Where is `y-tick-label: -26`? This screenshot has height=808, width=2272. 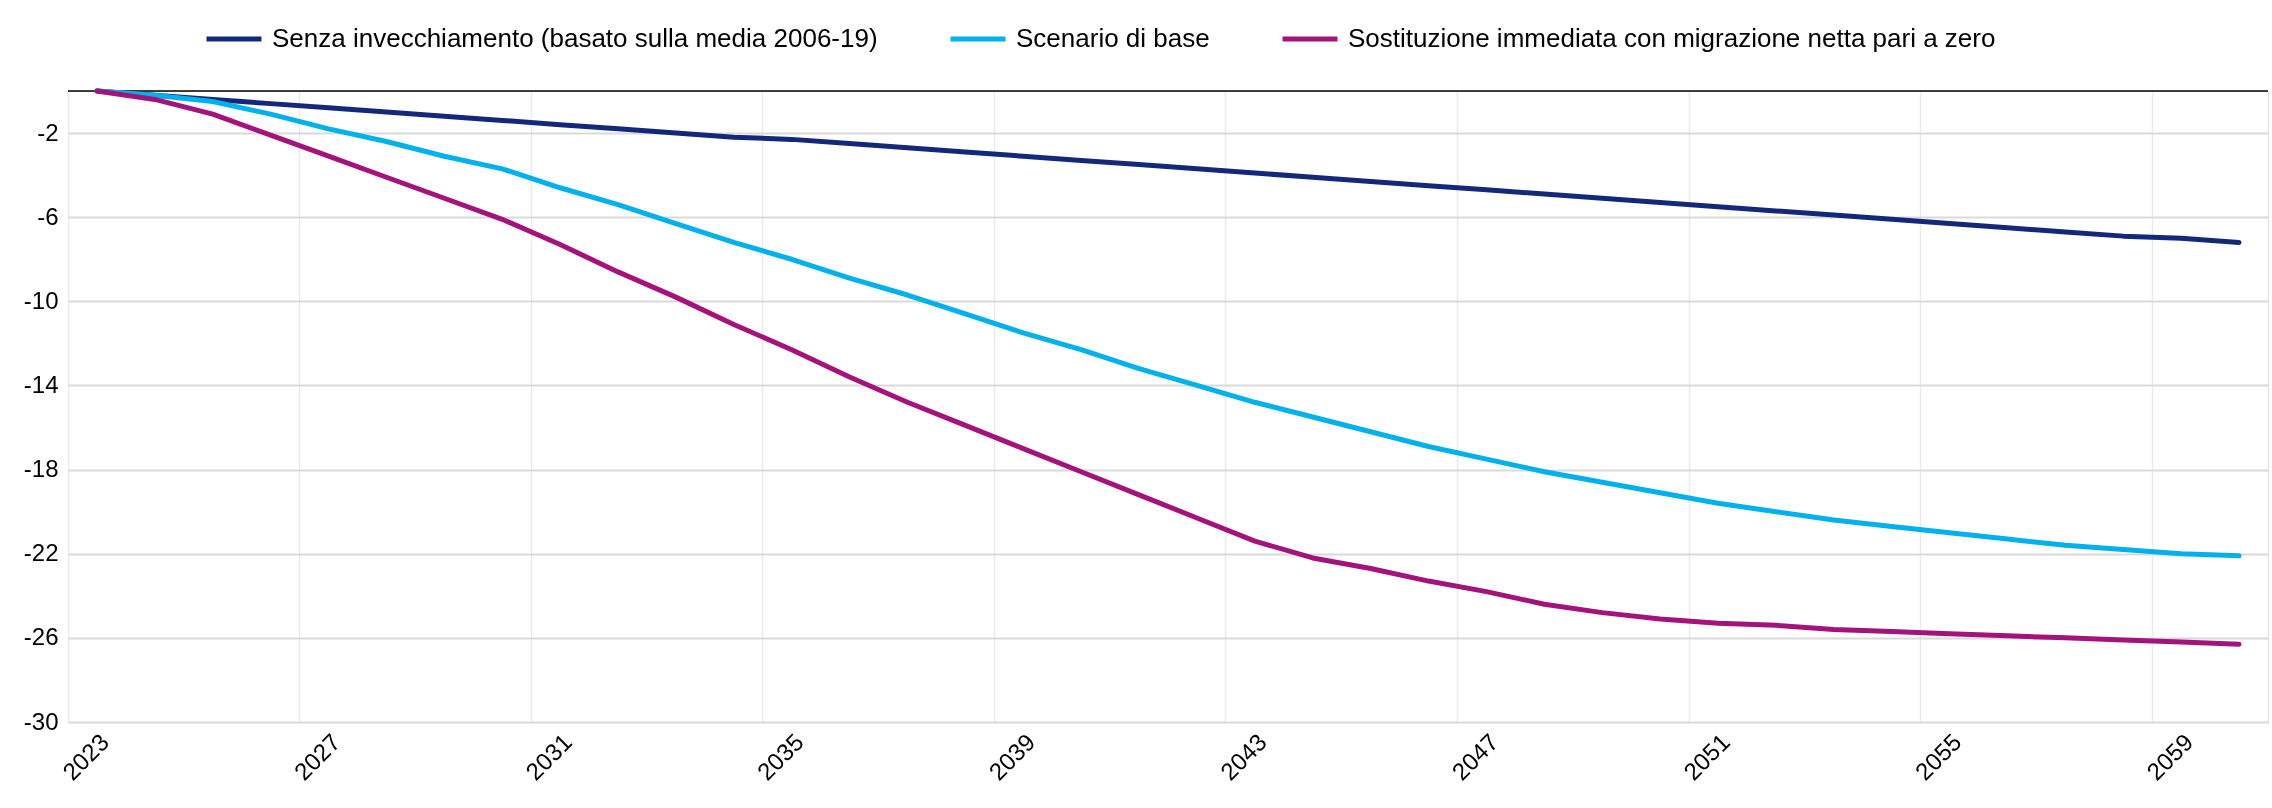 y-tick-label: -26 is located at coordinates (41, 637).